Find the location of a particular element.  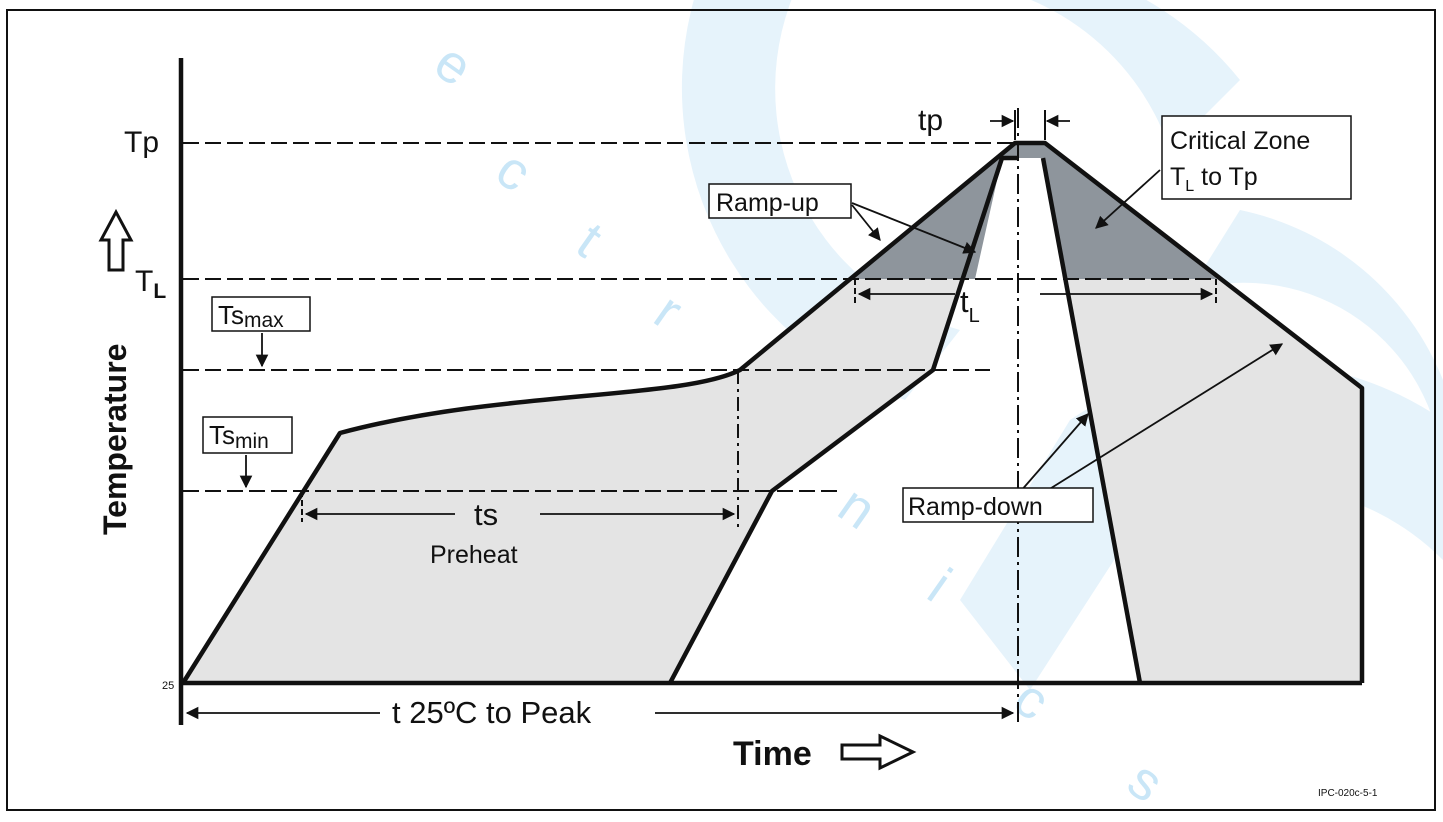

y-axis-title: Temperature is located at coordinates (115, 439).